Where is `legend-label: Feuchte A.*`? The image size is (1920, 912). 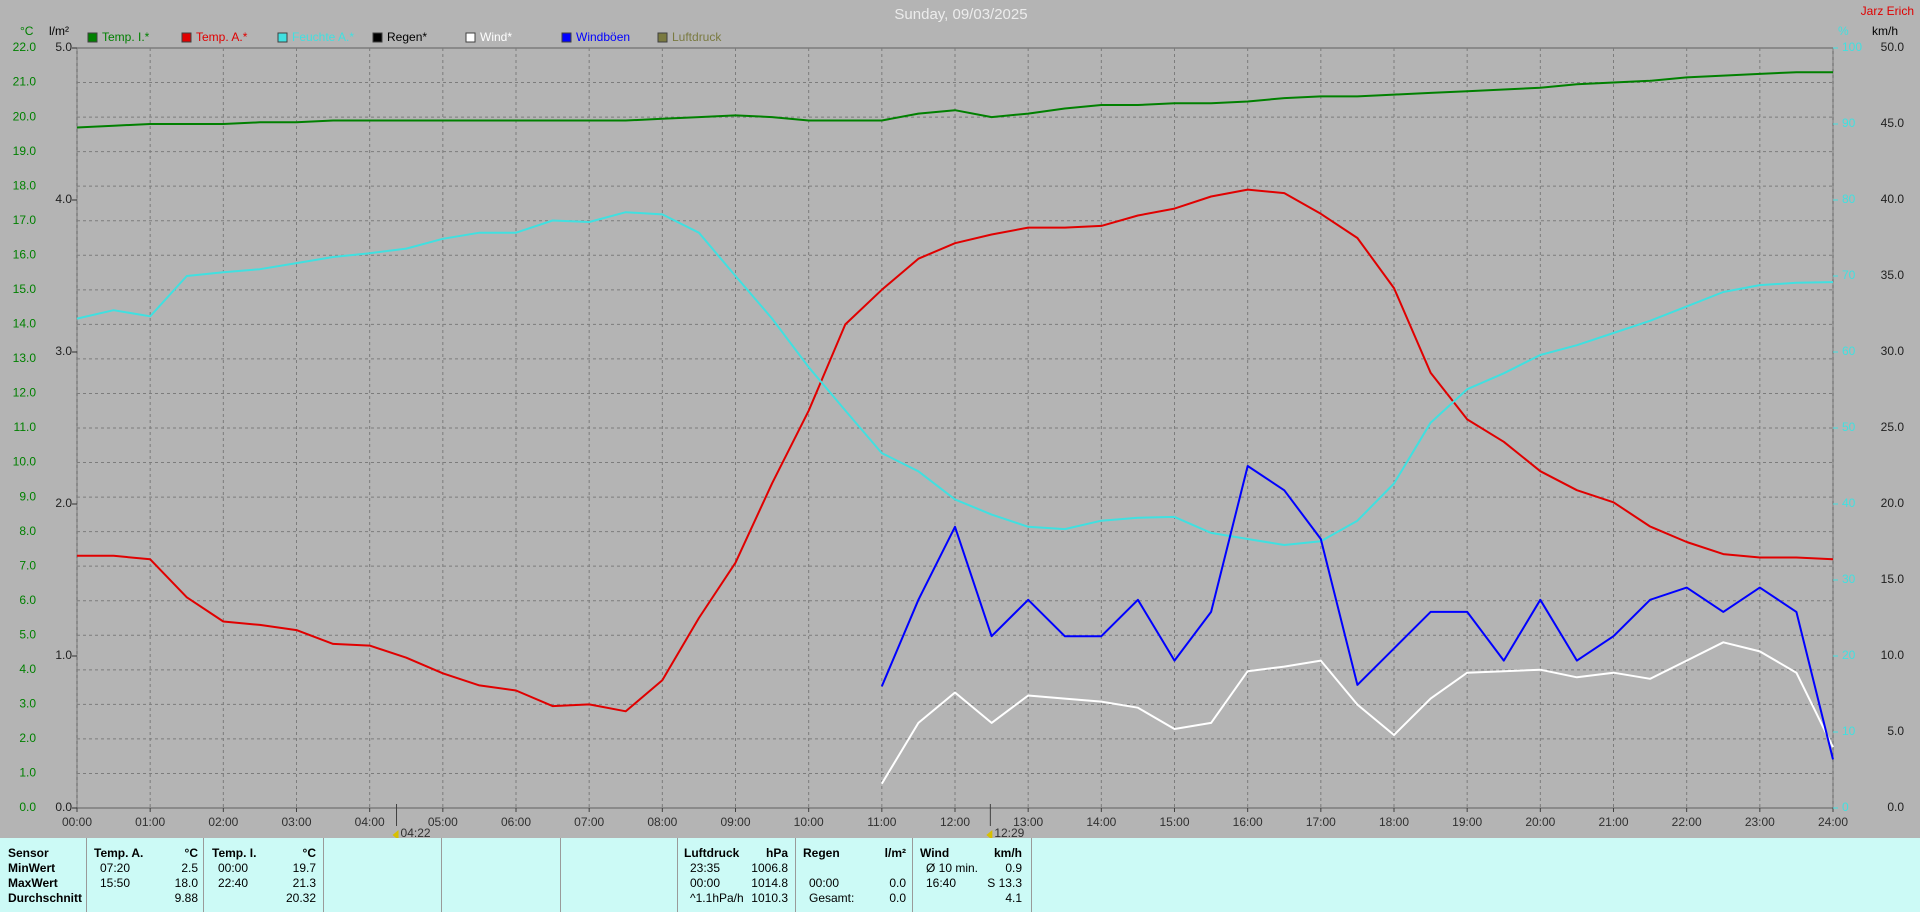 legend-label: Feuchte A.* is located at coordinates (323, 37).